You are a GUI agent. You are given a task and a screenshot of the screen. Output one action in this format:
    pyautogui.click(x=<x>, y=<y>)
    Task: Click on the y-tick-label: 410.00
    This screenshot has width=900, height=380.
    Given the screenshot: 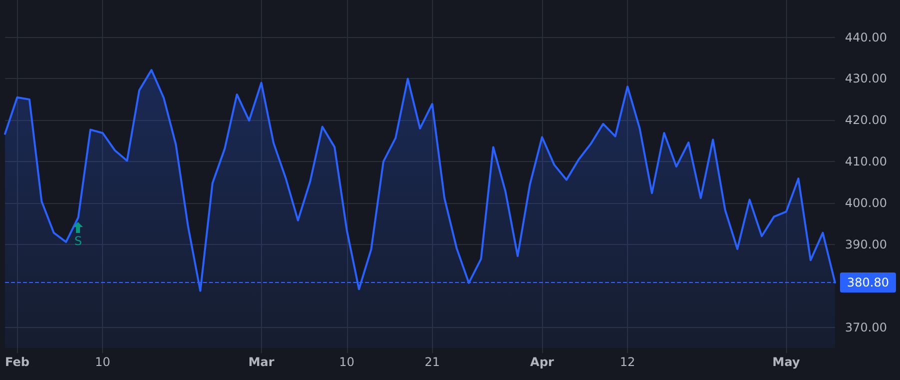 What is the action you would take?
    pyautogui.click(x=866, y=161)
    